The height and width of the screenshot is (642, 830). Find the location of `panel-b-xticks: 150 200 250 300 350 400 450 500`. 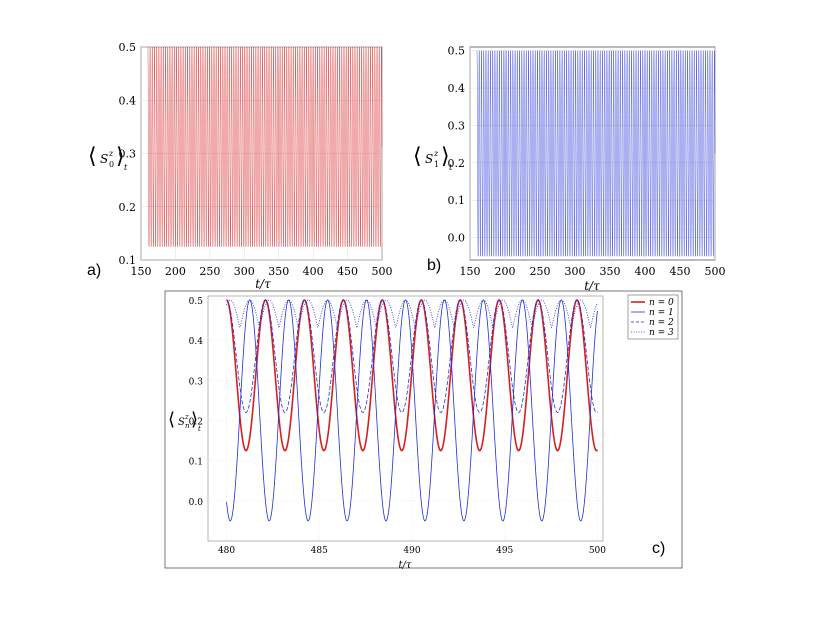

panel-b-xticks: 150 200 250 300 350 400 450 500 is located at coordinates (593, 271).